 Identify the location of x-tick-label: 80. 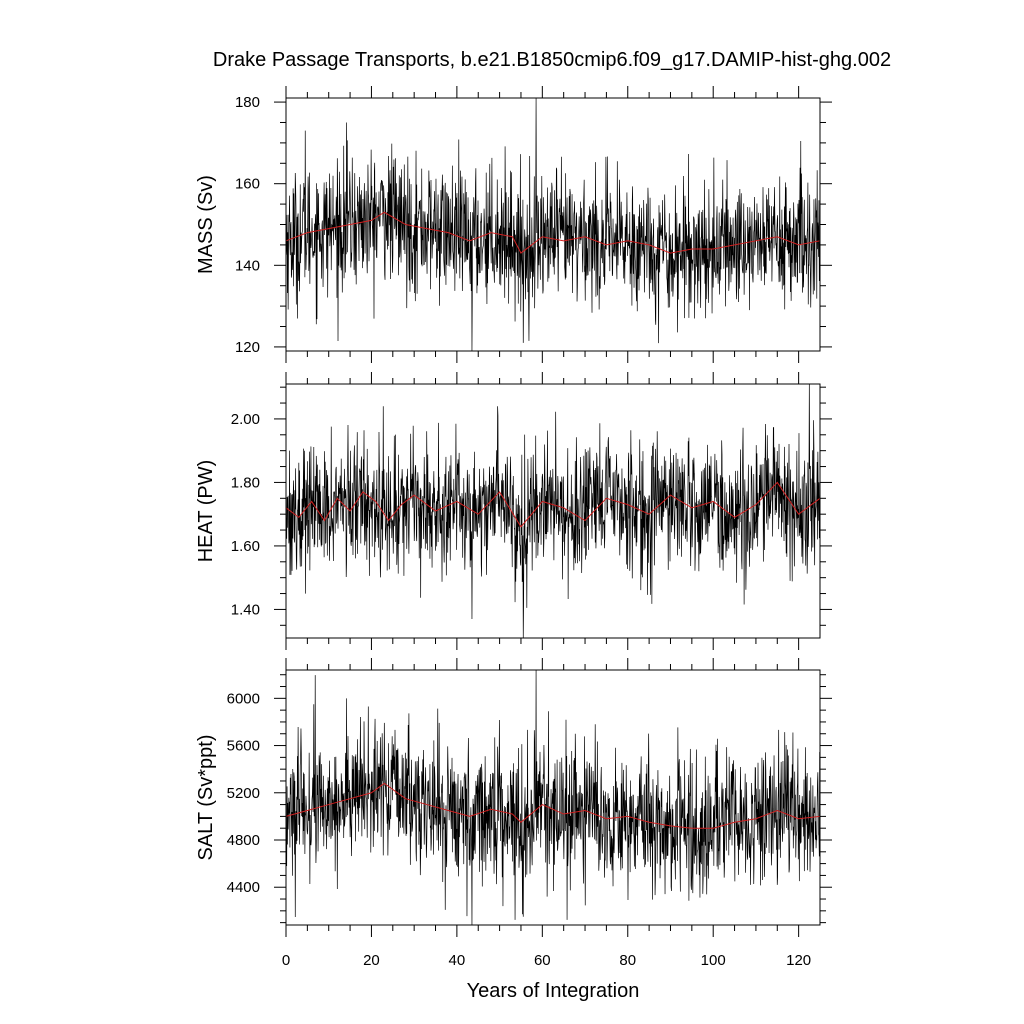
(627, 960).